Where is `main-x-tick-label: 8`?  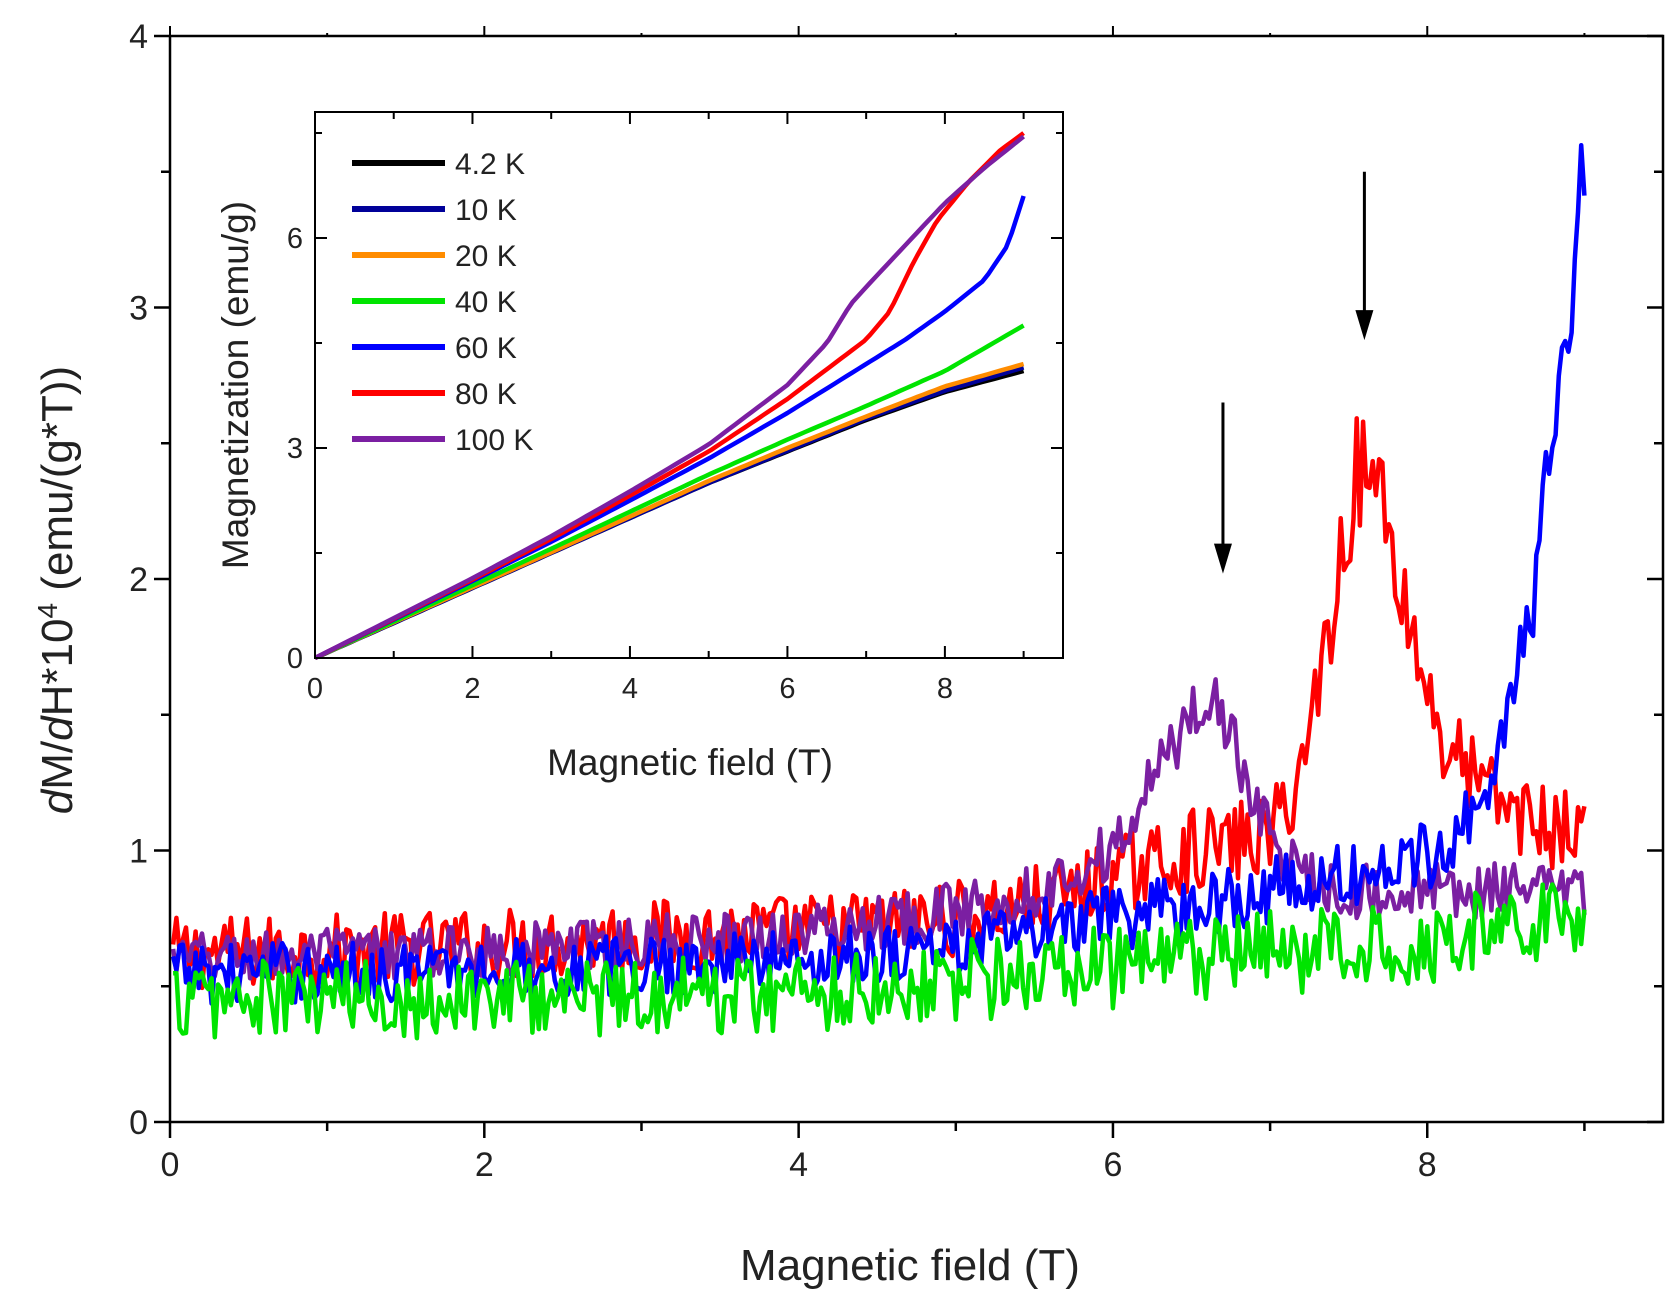
main-x-tick-label: 8 is located at coordinates (1427, 1165).